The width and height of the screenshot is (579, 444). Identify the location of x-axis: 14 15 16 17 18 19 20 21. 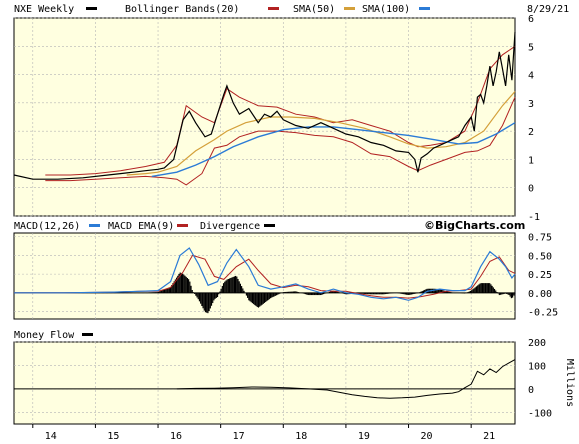
(263, 433).